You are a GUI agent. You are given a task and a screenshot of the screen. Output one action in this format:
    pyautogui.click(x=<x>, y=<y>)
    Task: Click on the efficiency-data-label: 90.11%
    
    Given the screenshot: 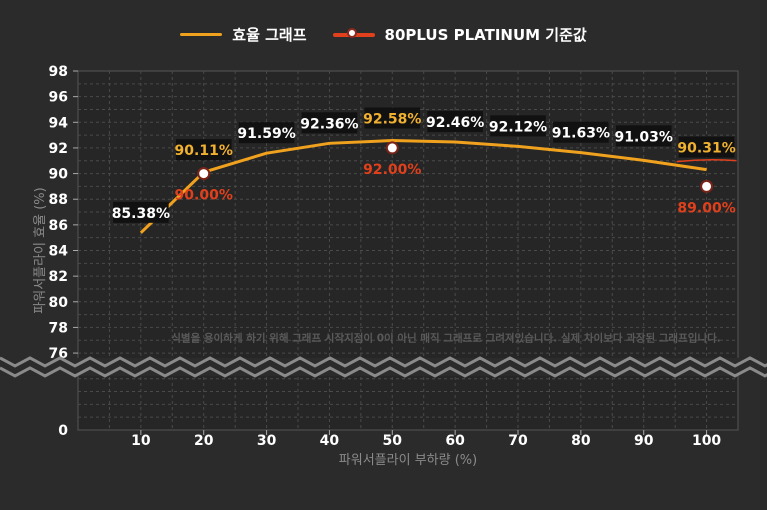 What is the action you would take?
    pyautogui.click(x=204, y=151)
    